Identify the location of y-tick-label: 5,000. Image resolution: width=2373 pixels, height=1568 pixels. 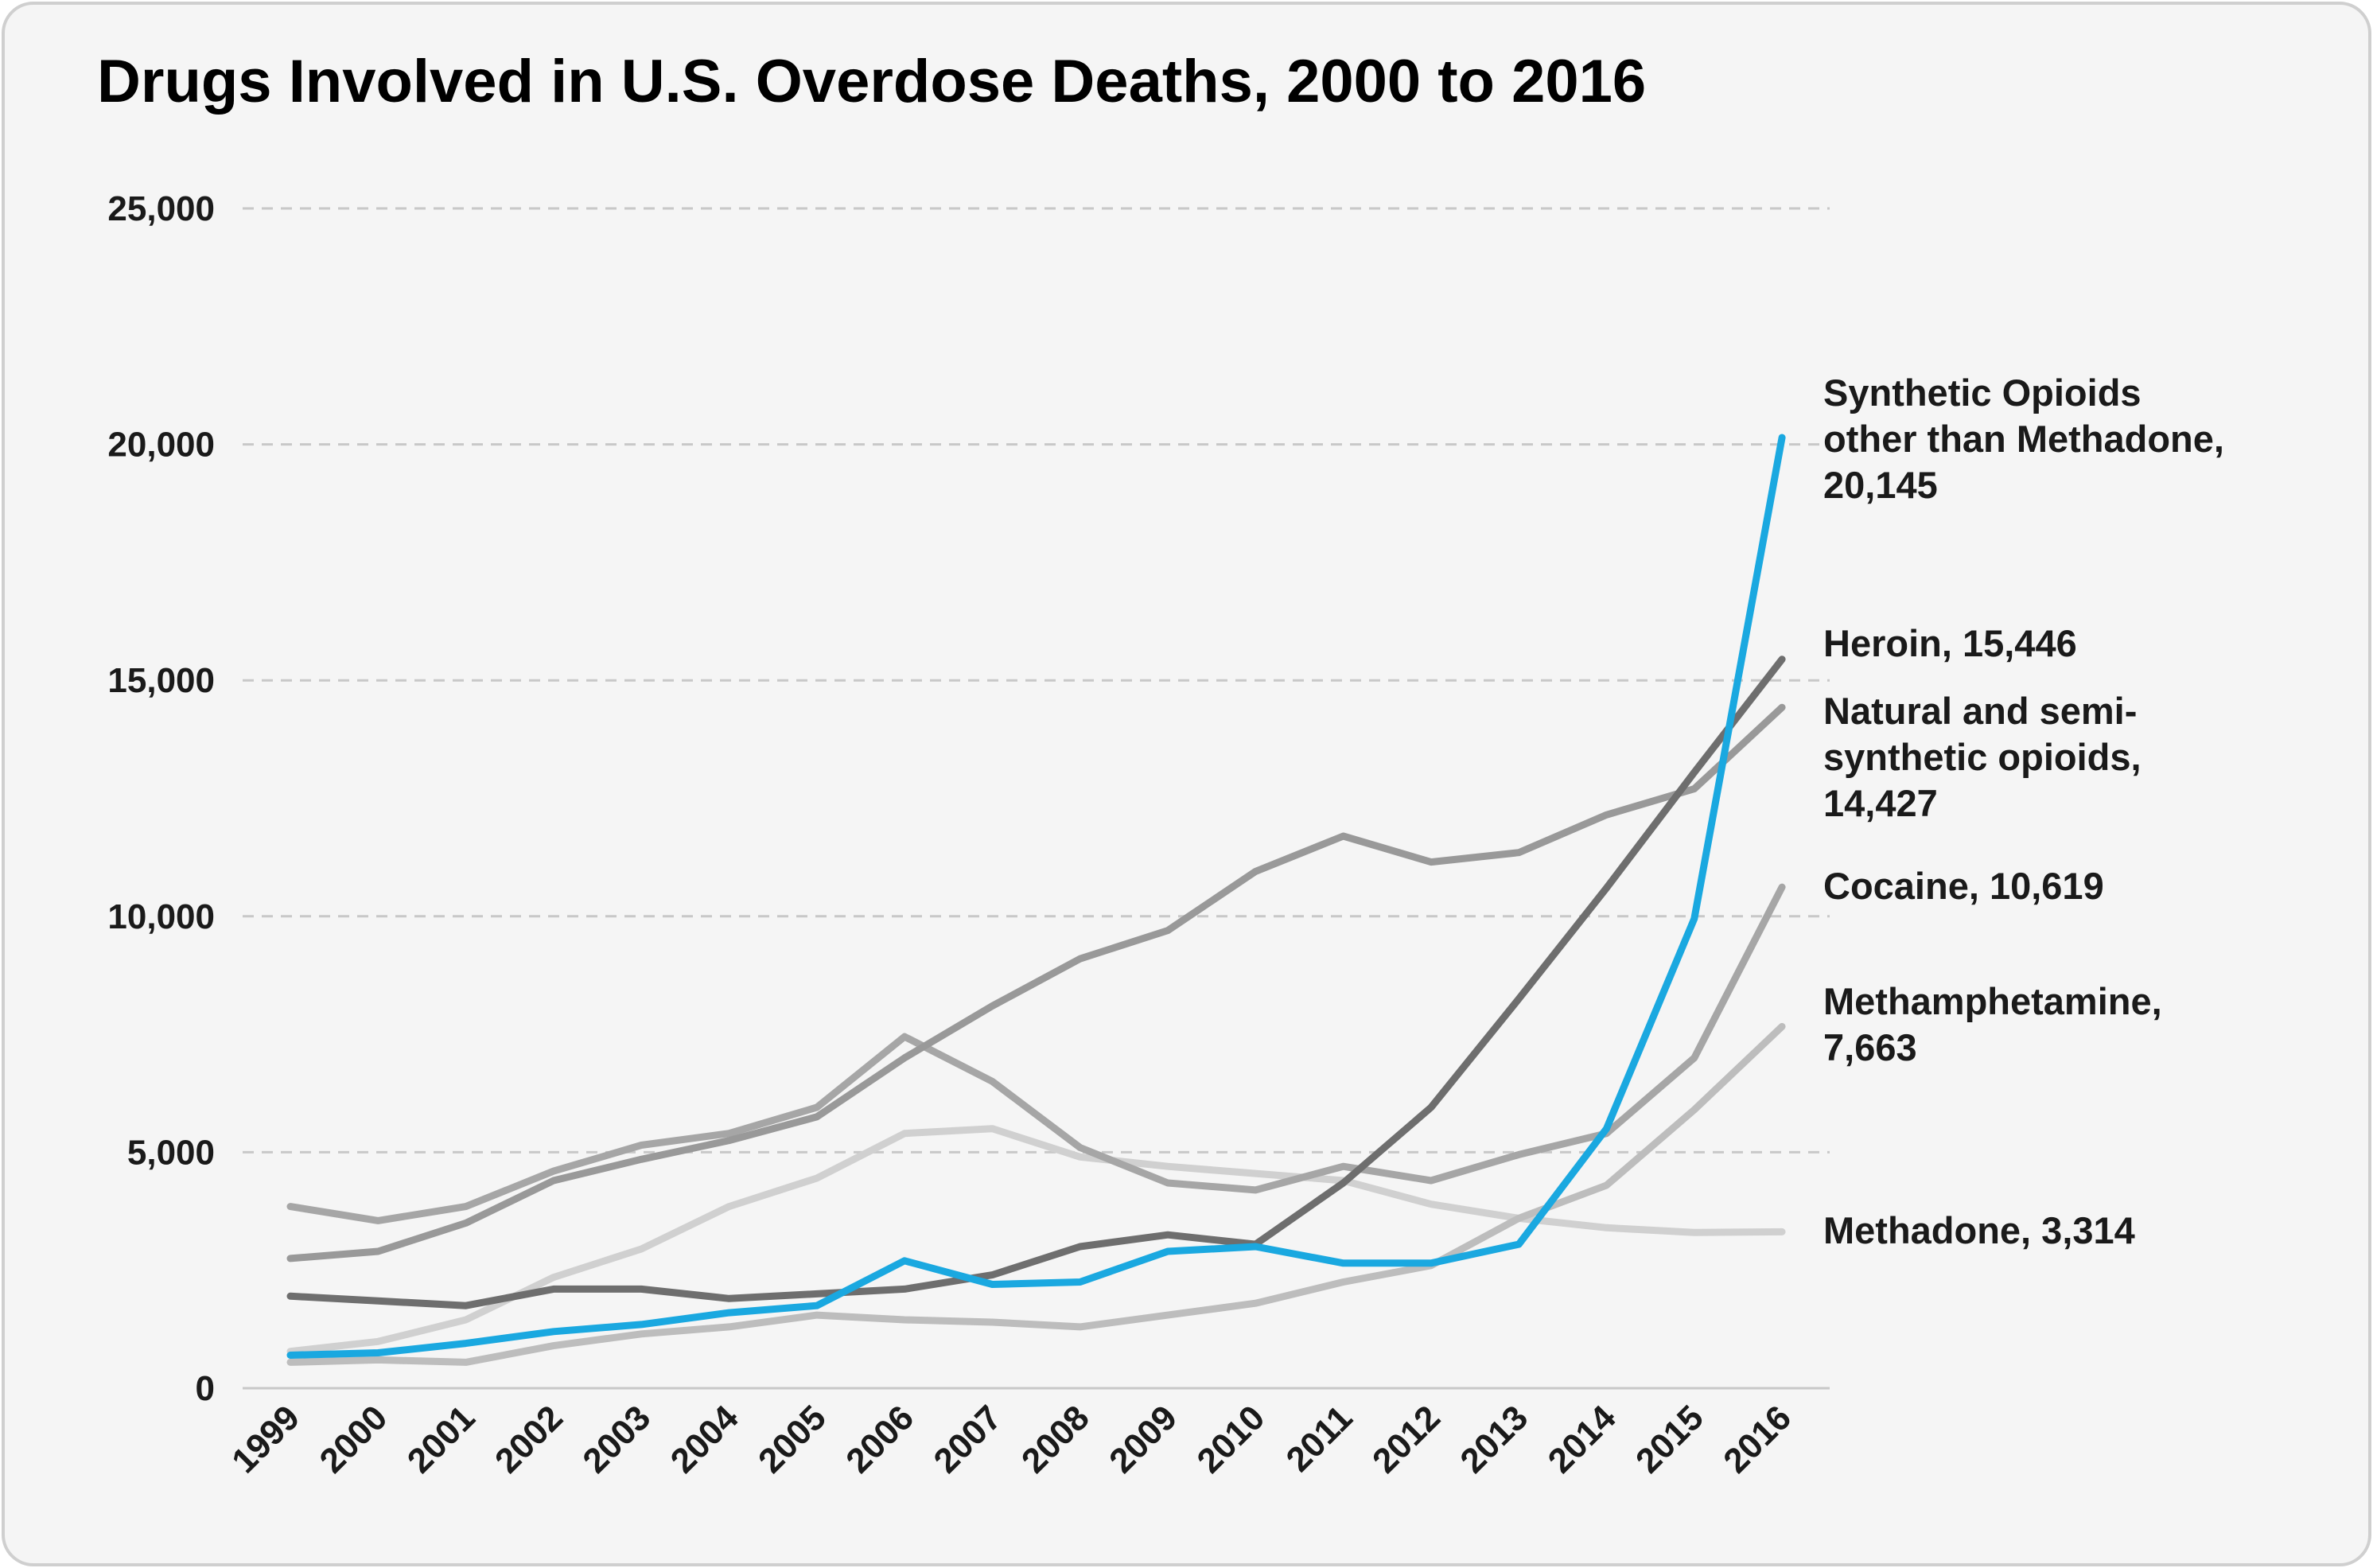
(171, 1152).